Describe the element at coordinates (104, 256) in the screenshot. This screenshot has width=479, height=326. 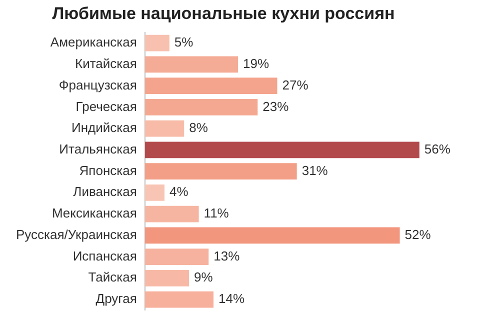
I see `y-tick-label: Испанская` at that location.